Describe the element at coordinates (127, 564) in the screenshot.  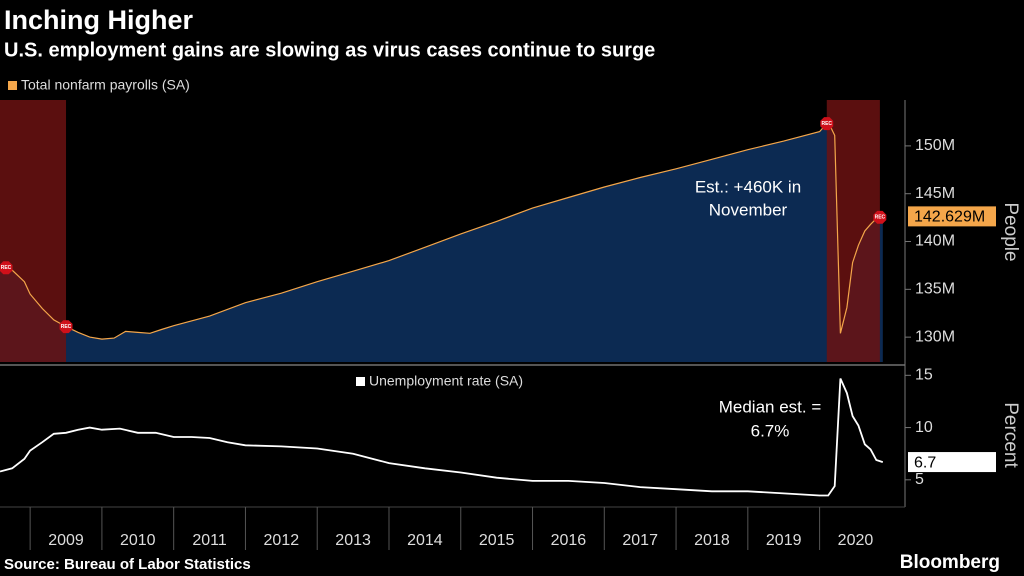
I see `source: Source: Bureau of Labor Statistics` at that location.